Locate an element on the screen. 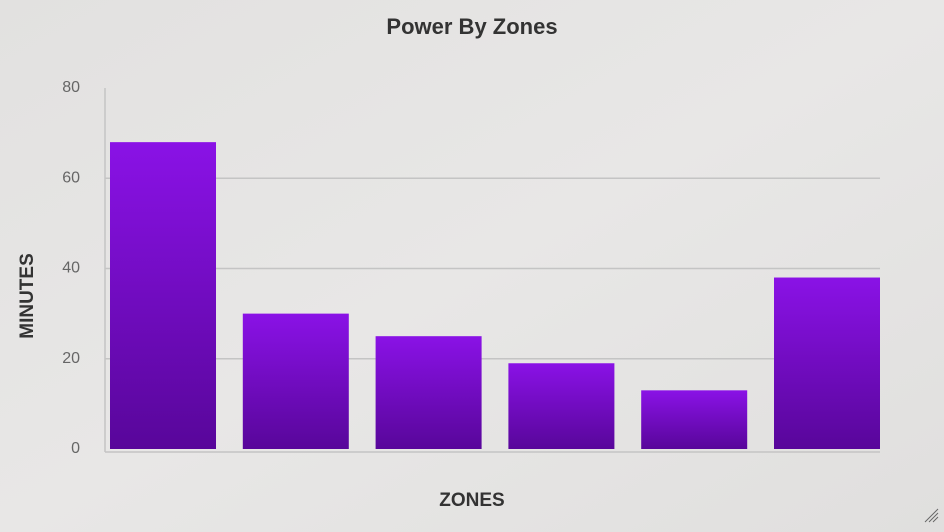 The height and width of the screenshot is (532, 944). y-axis-label: MINUTES is located at coordinates (27, 296).